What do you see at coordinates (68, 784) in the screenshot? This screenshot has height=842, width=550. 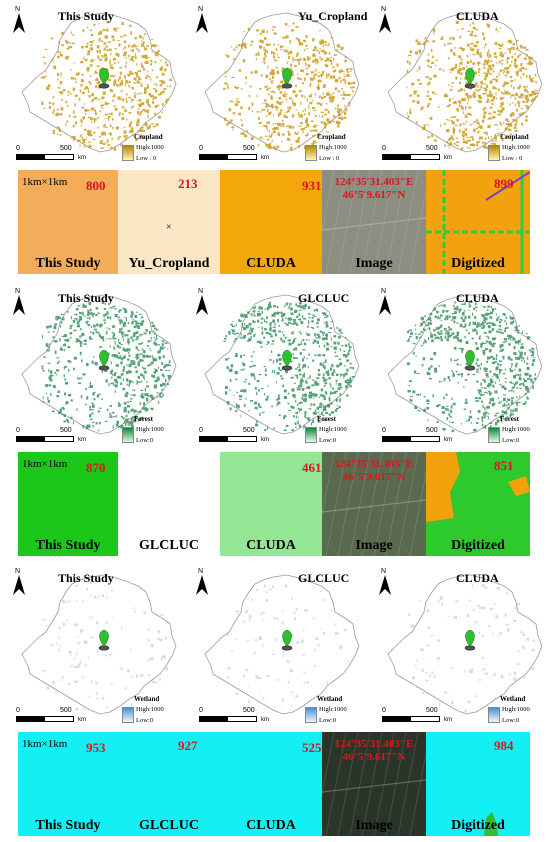 I see `tile-this-study: 953 1km×1km This Study` at bounding box center [68, 784].